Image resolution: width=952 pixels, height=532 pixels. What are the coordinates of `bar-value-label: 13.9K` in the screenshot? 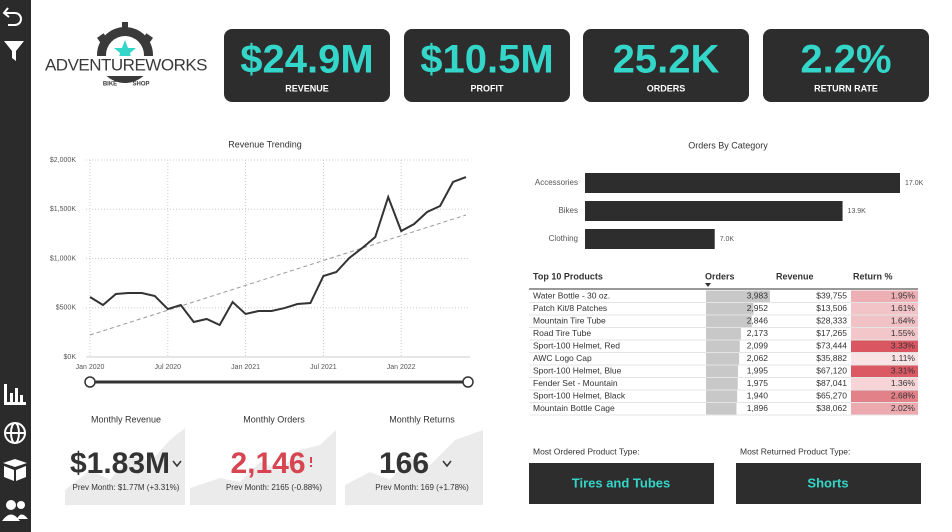 It's located at (857, 211).